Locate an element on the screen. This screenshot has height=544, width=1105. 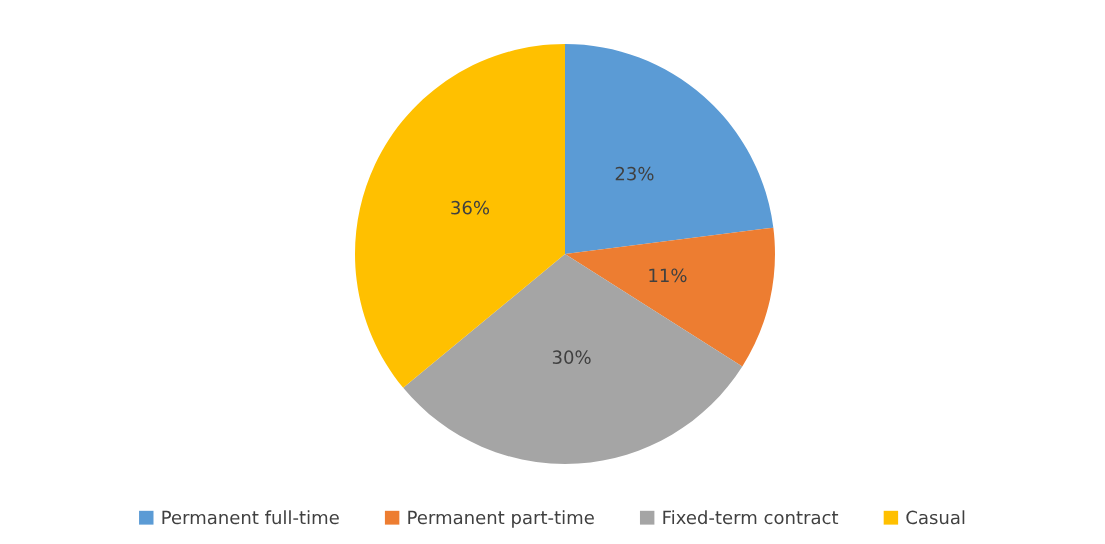
legend-label: Permanent part-time is located at coordinates (501, 519).